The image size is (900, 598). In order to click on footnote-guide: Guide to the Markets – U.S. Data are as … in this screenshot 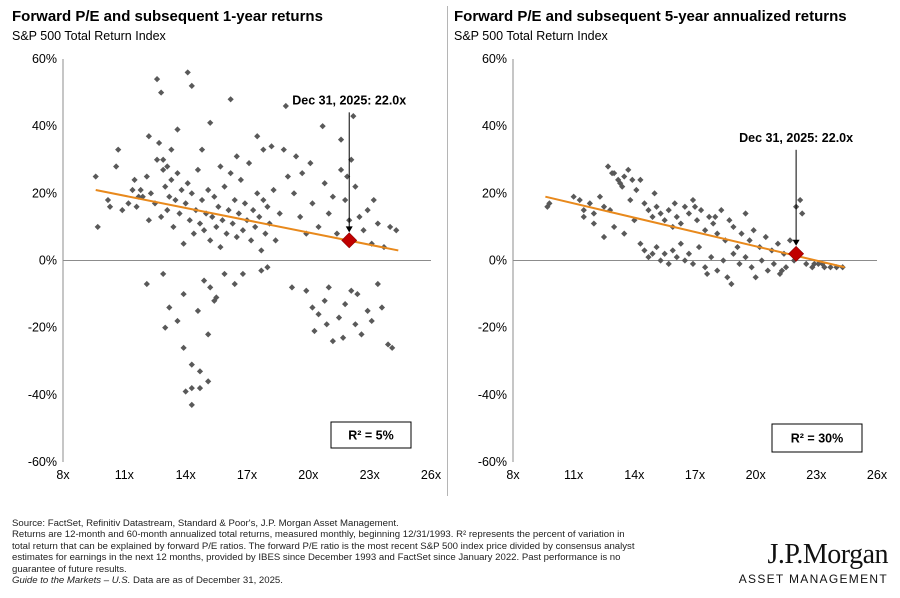, I will do `click(376, 580)`.